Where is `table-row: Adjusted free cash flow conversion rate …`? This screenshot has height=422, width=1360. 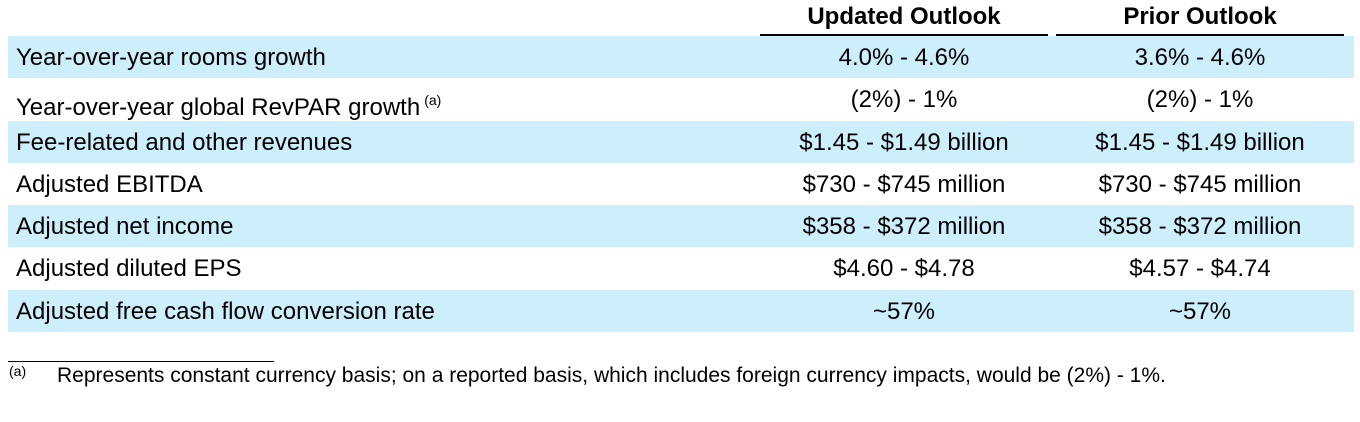
table-row: Adjusted free cash flow conversion rate … is located at coordinates (681, 311).